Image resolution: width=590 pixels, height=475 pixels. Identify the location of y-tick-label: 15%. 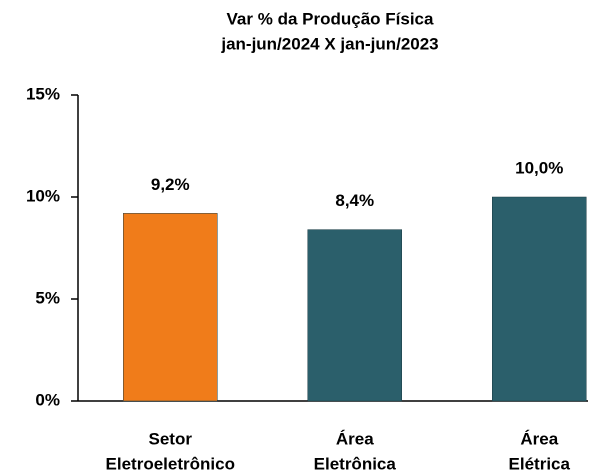
(43, 93).